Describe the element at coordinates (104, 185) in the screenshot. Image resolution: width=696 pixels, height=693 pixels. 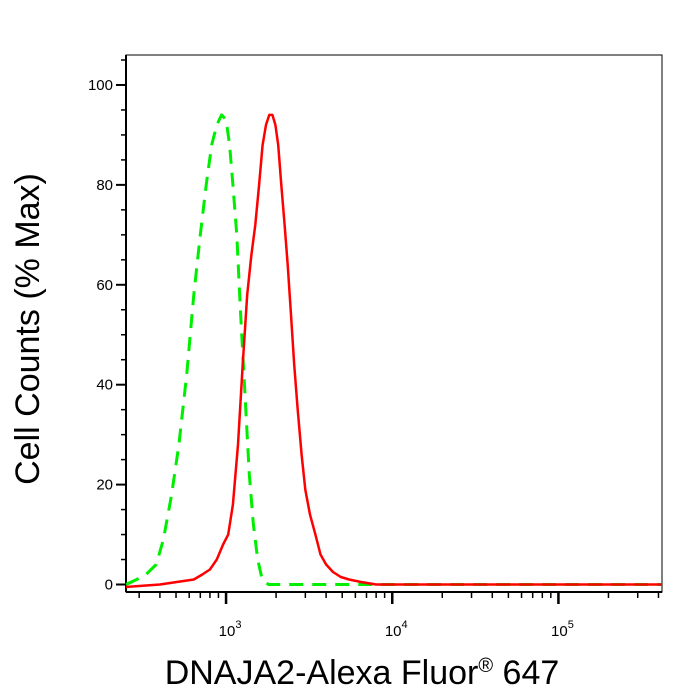
I see `y-tick-label: 80` at that location.